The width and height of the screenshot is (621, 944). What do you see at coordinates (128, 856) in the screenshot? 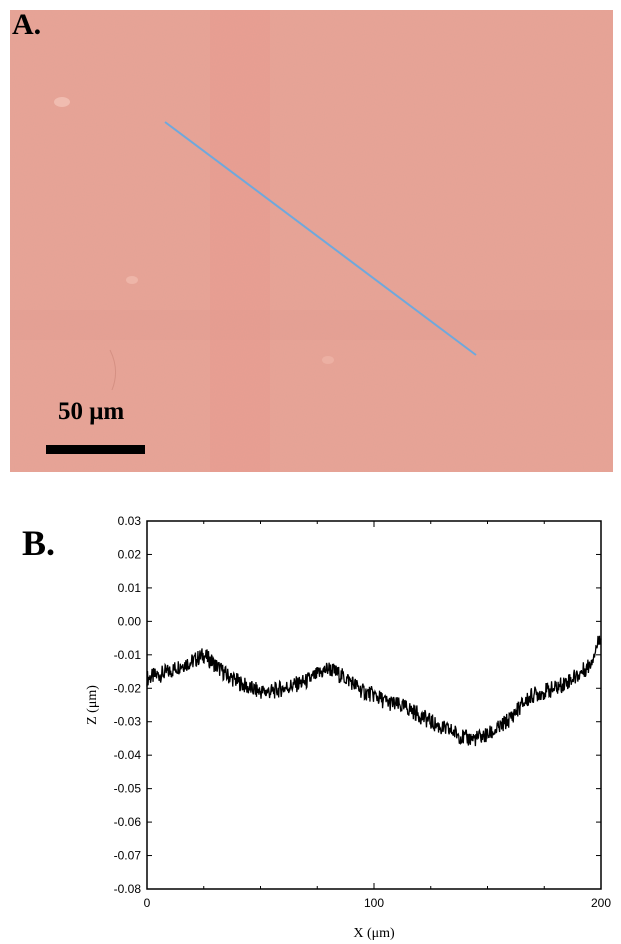
I see `y-tick-label: -0.07` at bounding box center [128, 856].